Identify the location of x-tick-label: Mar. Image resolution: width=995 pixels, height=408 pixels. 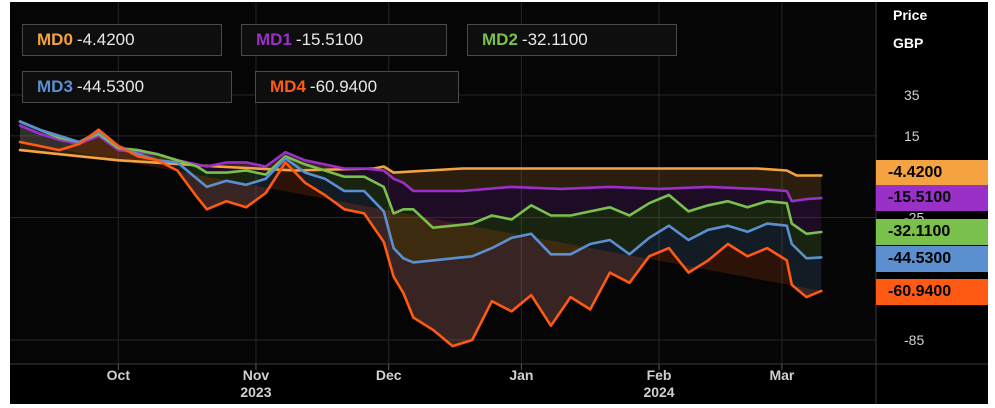
(781, 375).